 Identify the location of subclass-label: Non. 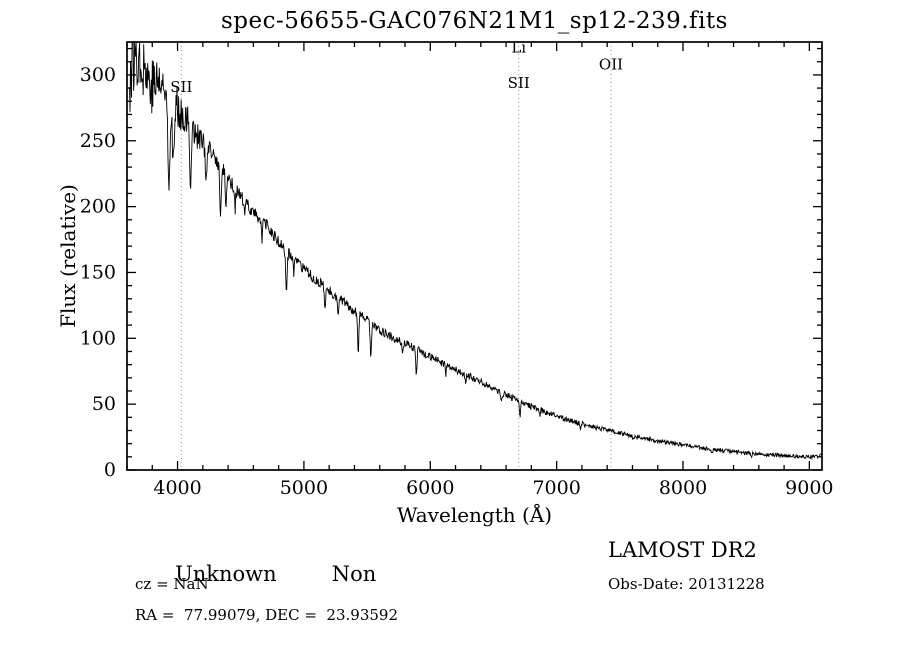
(354, 574).